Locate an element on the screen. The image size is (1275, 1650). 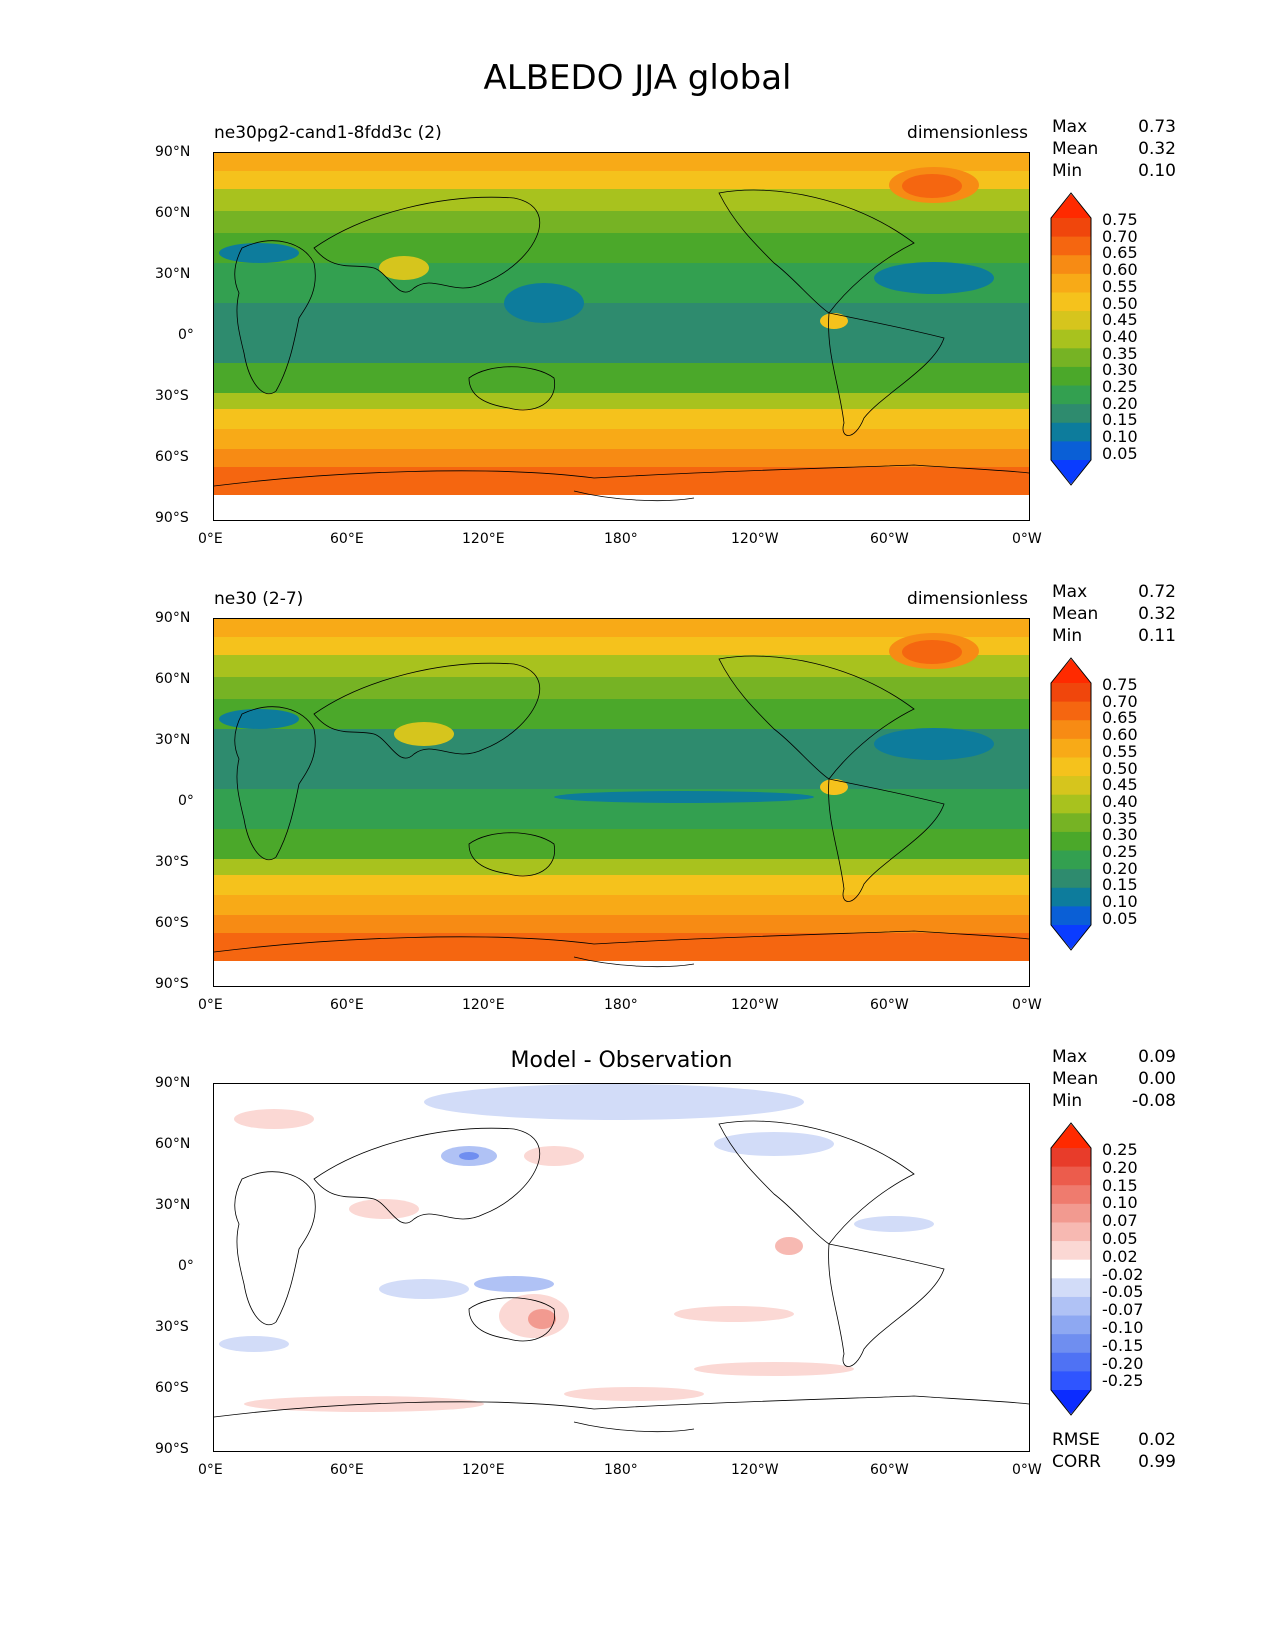
p1-lat-tick: 90°S is located at coordinates (172, 518).